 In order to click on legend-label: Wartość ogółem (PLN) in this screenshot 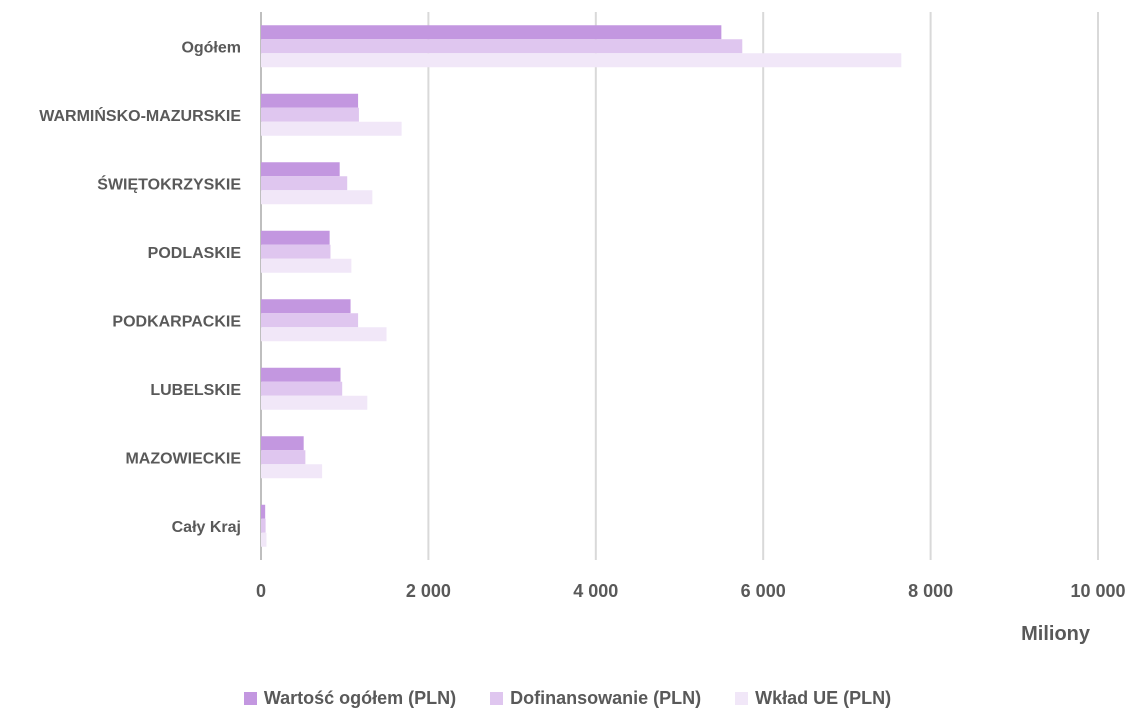, I will do `click(360, 698)`.